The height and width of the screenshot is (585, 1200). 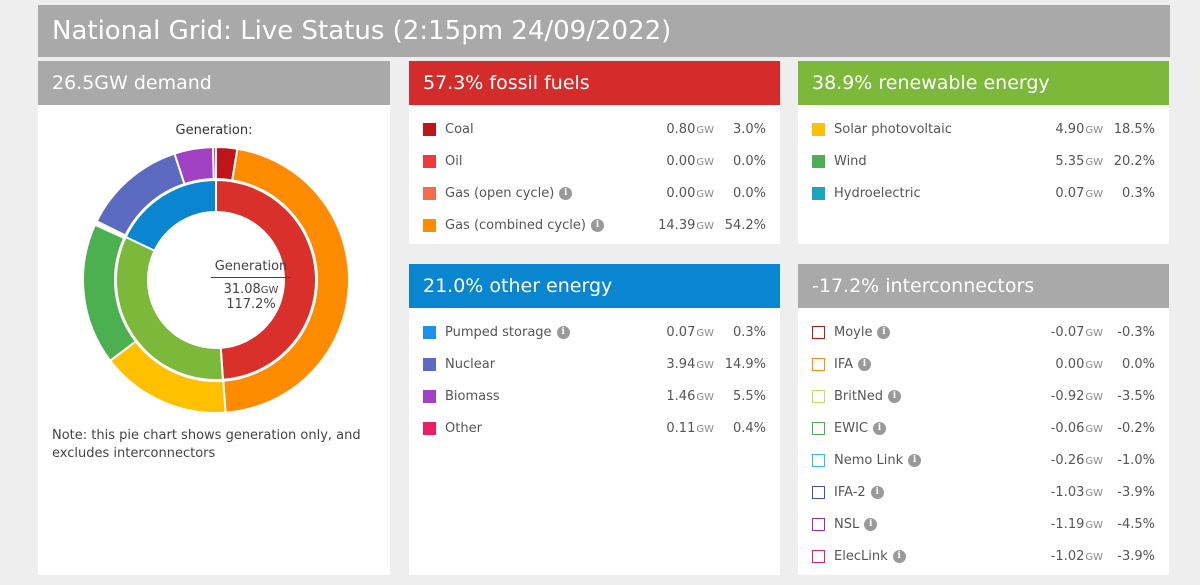 What do you see at coordinates (983, 332) in the screenshot?
I see `list-item: Moyle i -0.07GW -0.3%` at bounding box center [983, 332].